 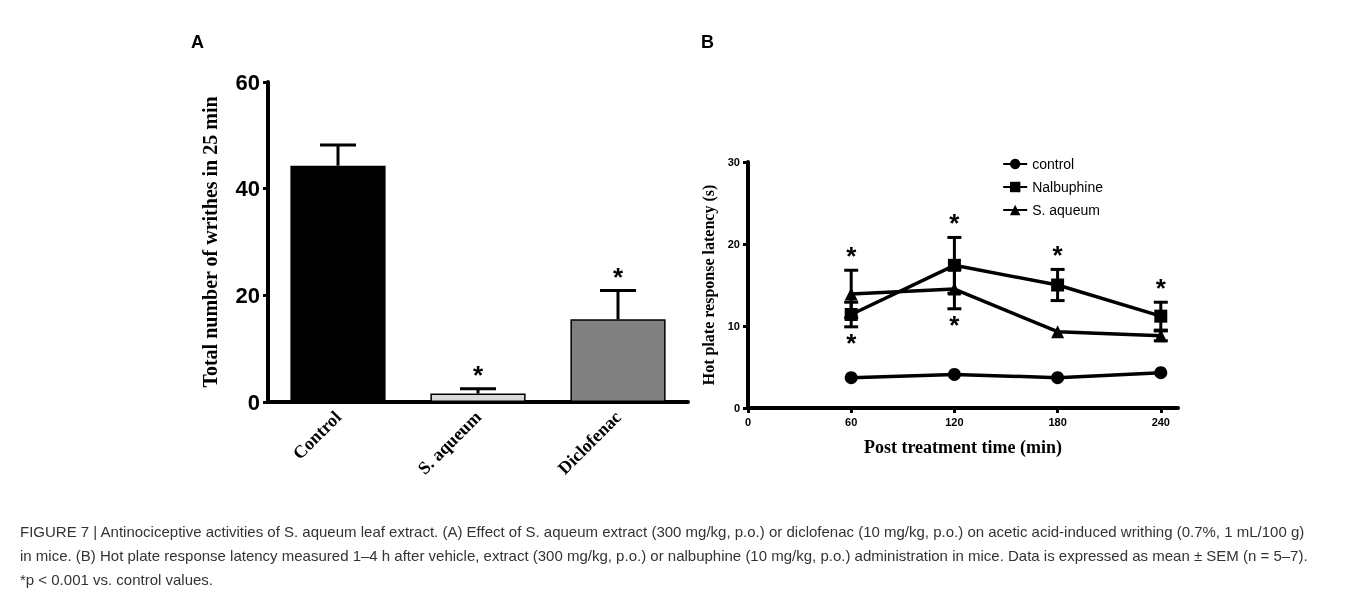 I want to click on chart-title: B, so click(x=707, y=42).